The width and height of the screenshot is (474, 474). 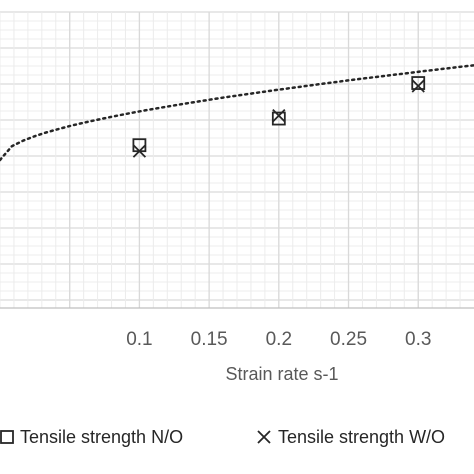 What do you see at coordinates (348, 339) in the screenshot?
I see `x-tick-label: 0.25` at bounding box center [348, 339].